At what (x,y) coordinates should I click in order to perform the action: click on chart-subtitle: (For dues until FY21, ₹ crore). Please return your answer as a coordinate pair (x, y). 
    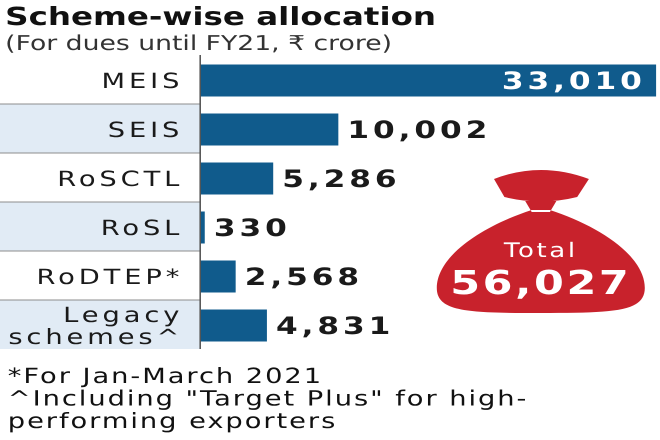
    Looking at the image, I should click on (198, 43).